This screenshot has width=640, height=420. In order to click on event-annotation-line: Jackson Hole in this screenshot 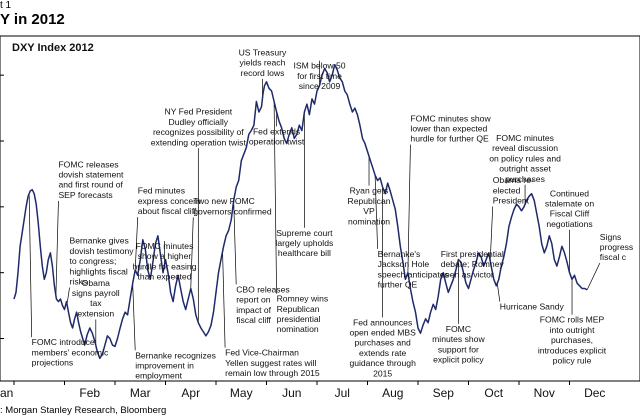, I will do `click(404, 264)`.